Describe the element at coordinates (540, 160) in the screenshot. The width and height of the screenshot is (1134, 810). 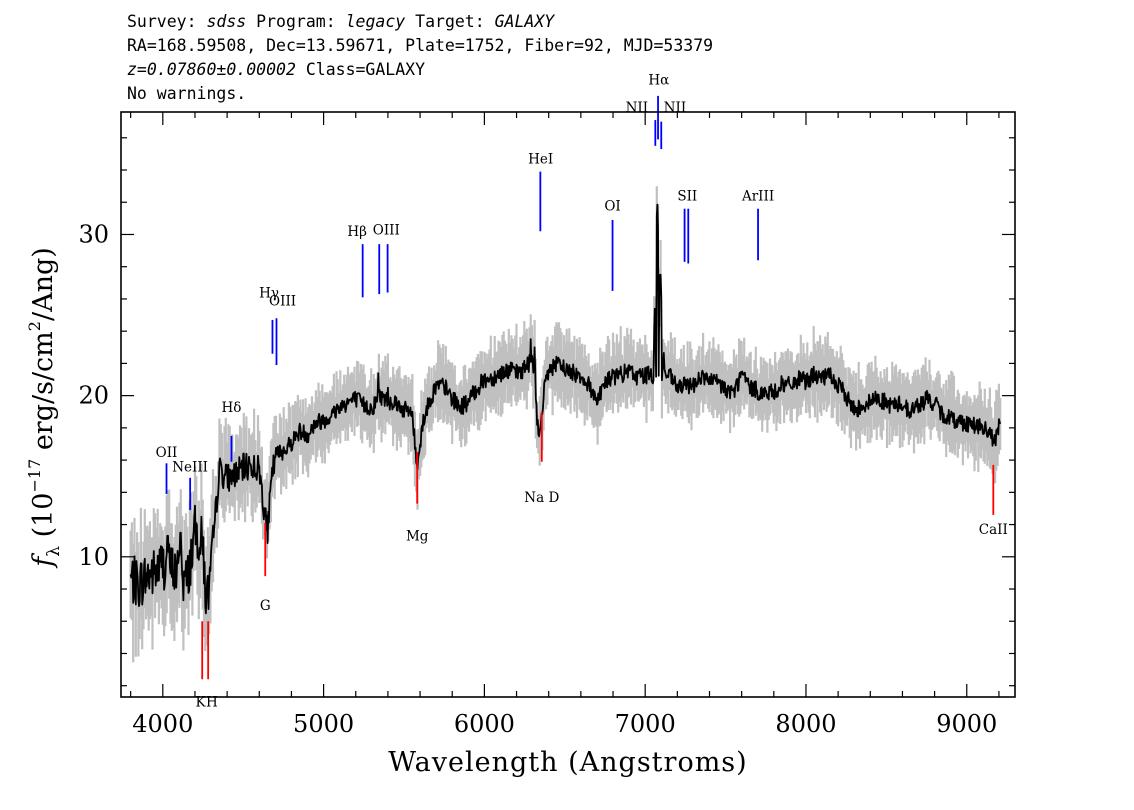
I see `marker-label-hei: HeI` at that location.